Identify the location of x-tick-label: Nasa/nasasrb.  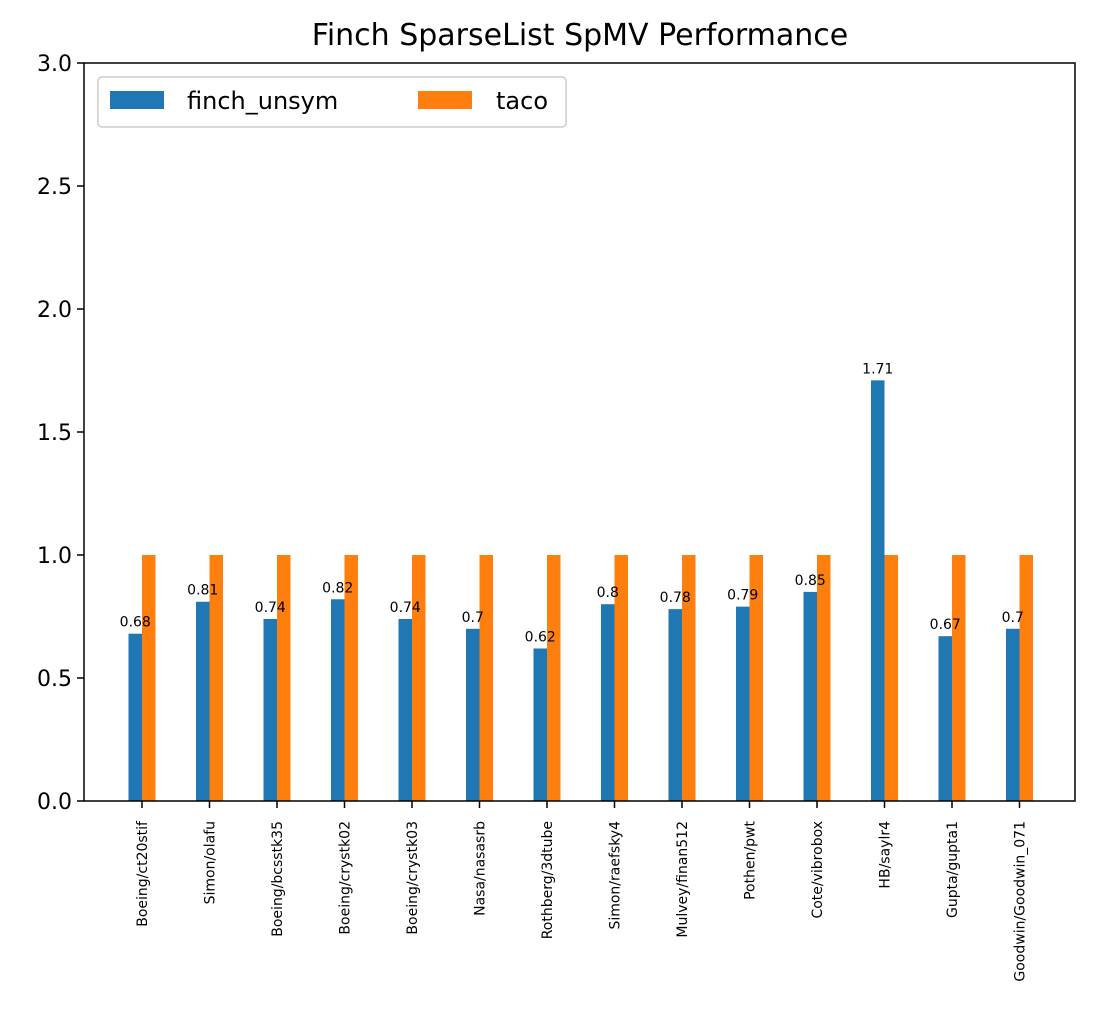
(481, 868).